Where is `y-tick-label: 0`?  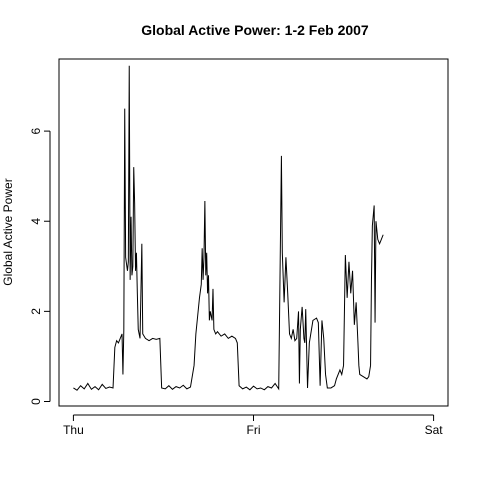
y-tick-label: 0 is located at coordinates (36, 401).